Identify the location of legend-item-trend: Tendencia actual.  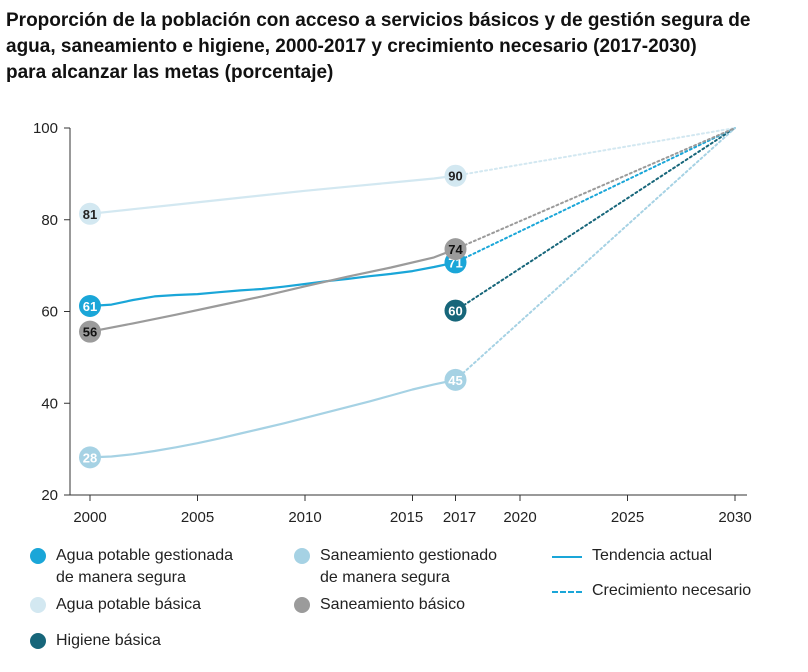
(632, 556).